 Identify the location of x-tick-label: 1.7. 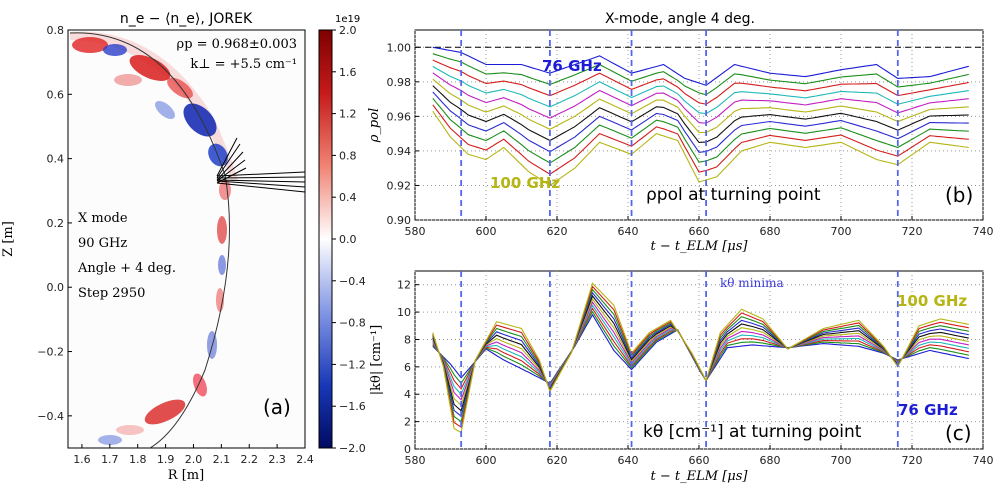
(110, 459).